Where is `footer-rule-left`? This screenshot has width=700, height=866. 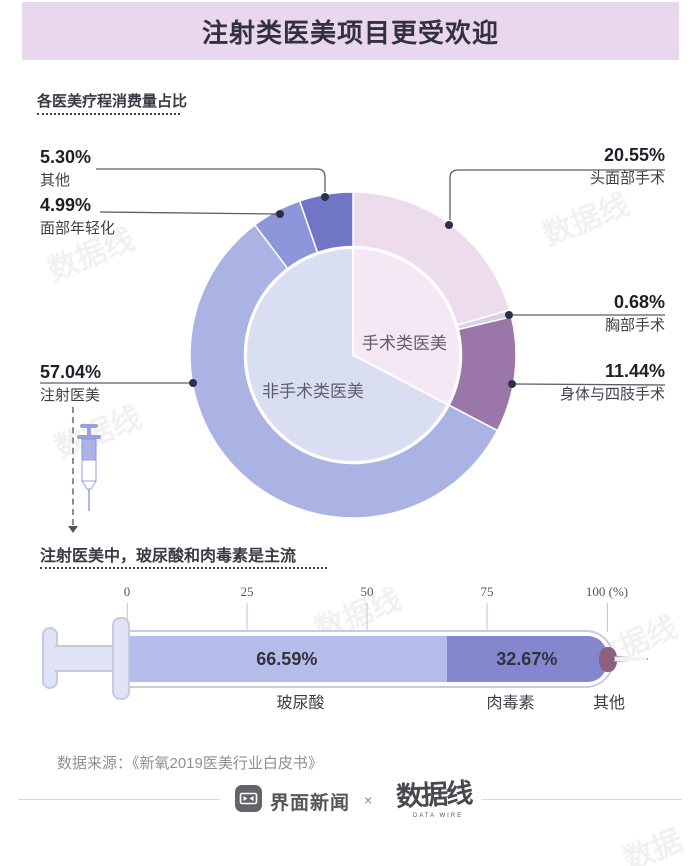
footer-rule-left is located at coordinates (119, 799).